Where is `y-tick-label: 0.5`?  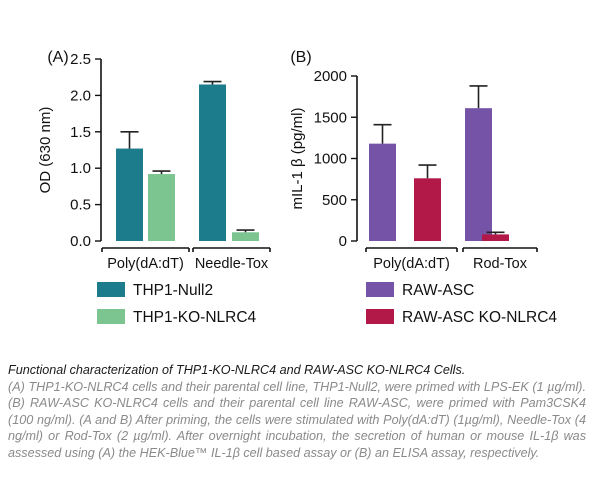
y-tick-label: 0.5 is located at coordinates (80, 205).